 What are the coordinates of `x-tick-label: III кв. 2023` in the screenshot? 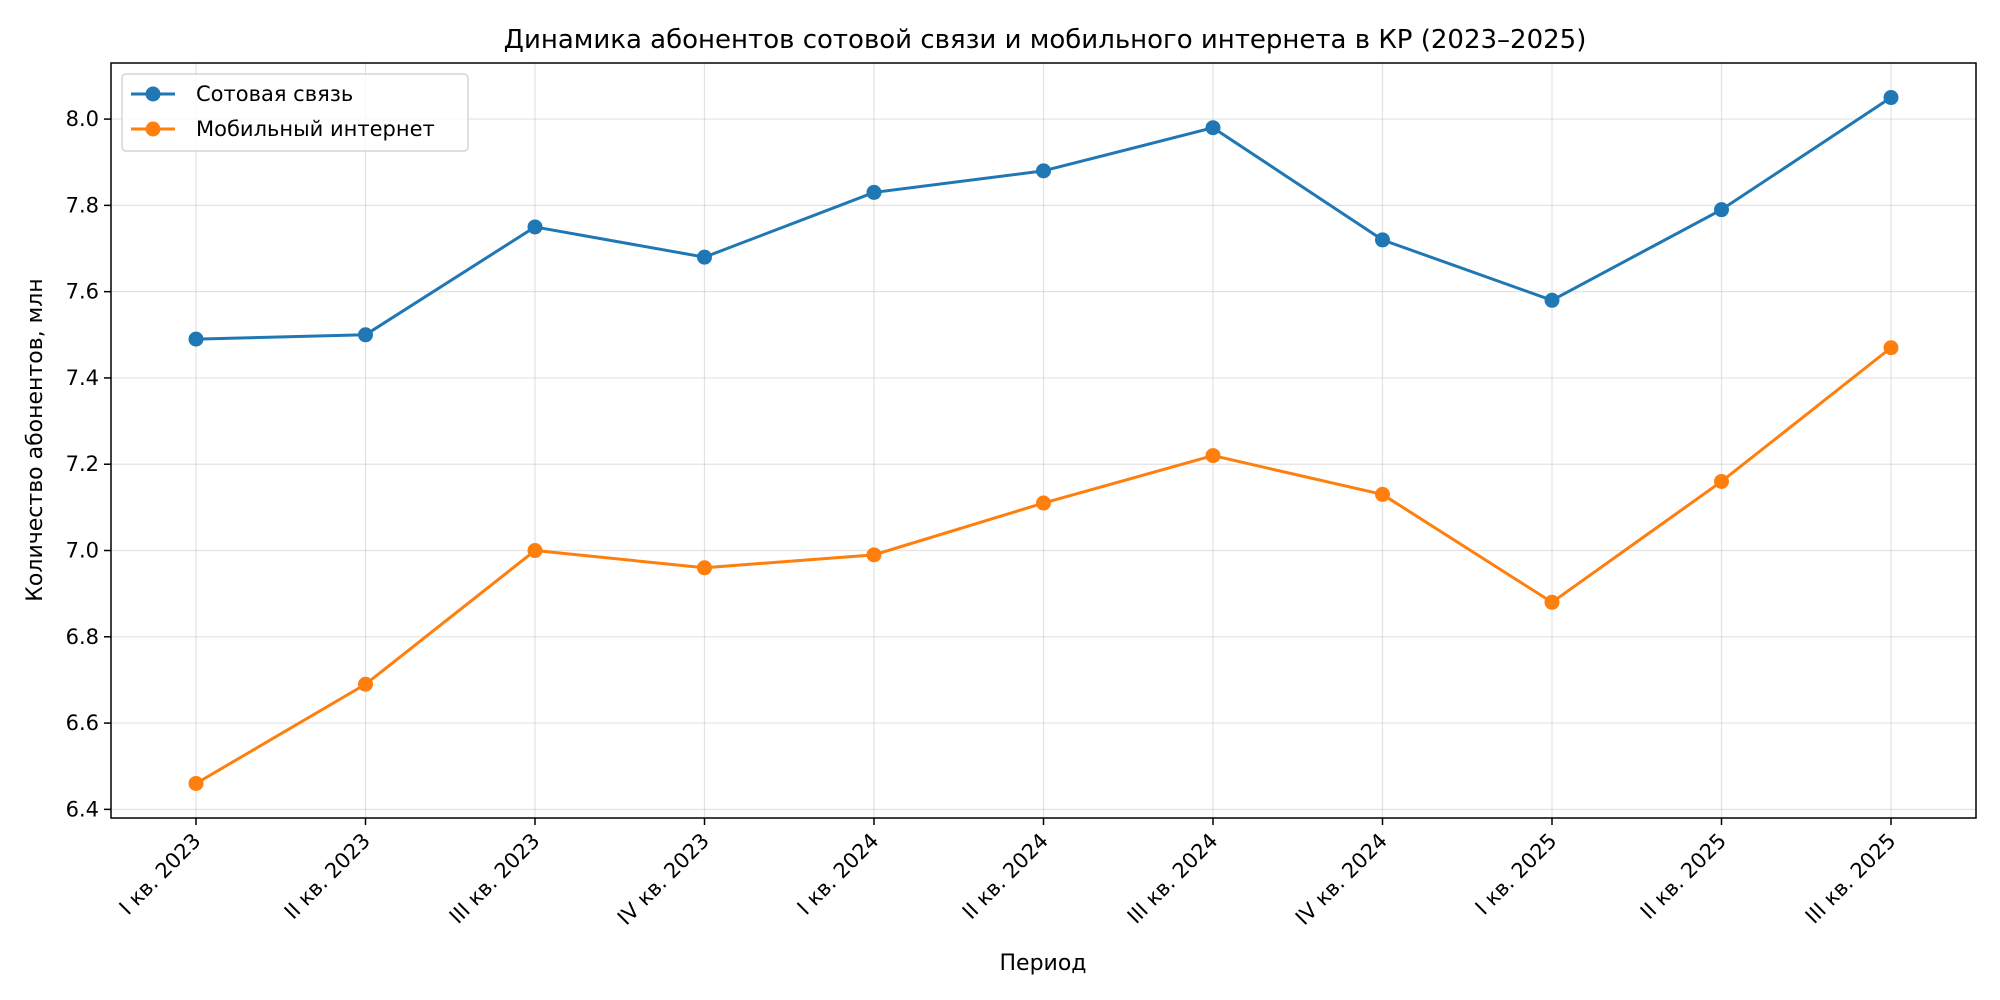 It's located at (495, 879).